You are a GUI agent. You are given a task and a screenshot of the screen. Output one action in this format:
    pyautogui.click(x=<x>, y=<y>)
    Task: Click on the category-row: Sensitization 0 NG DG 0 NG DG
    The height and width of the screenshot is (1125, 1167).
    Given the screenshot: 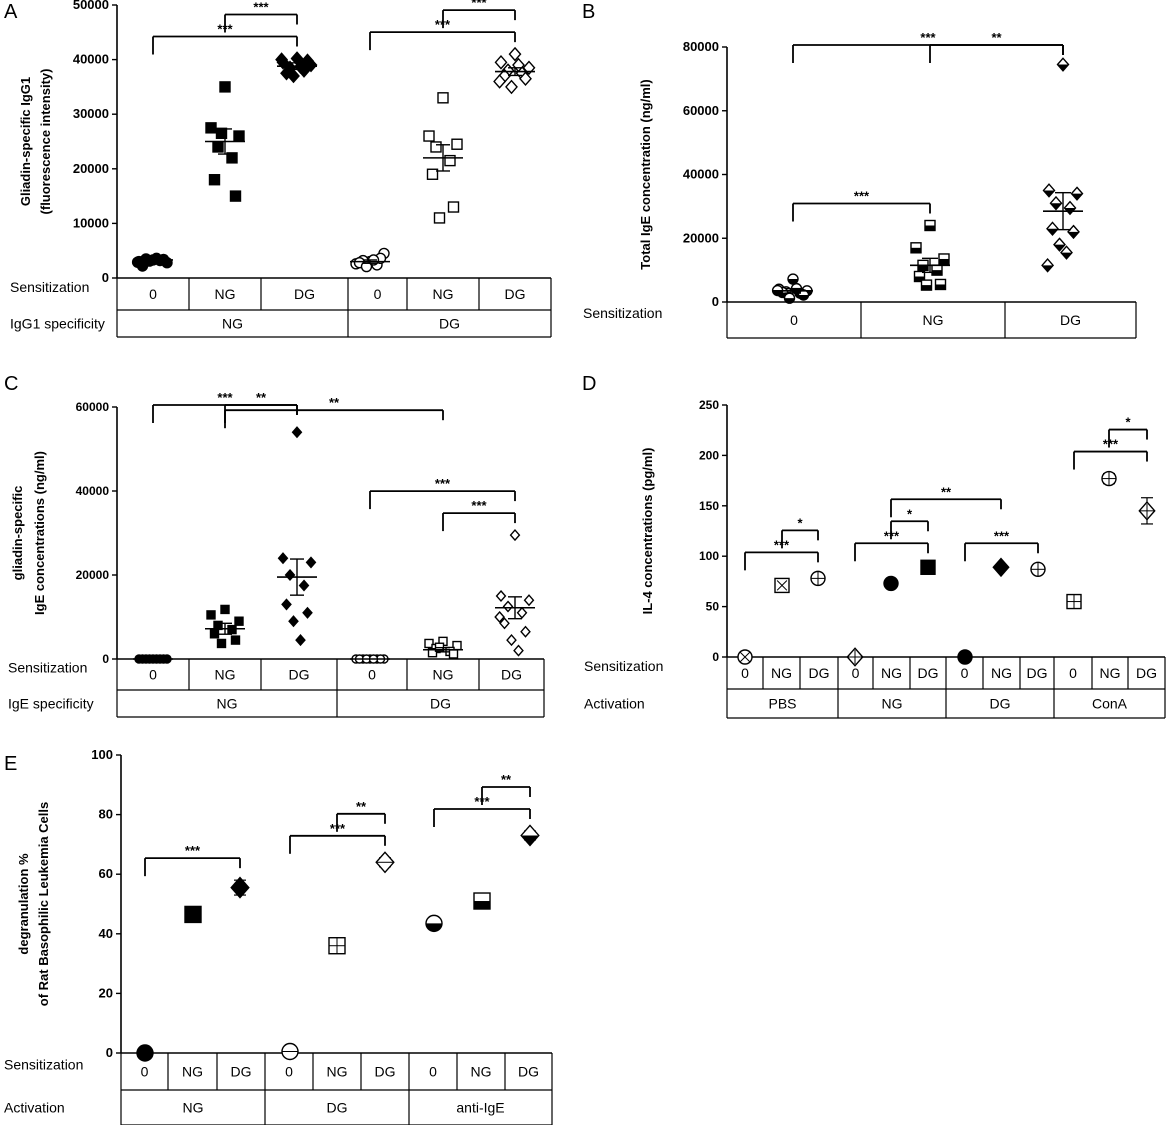 What is the action you would take?
    pyautogui.click(x=281, y=294)
    